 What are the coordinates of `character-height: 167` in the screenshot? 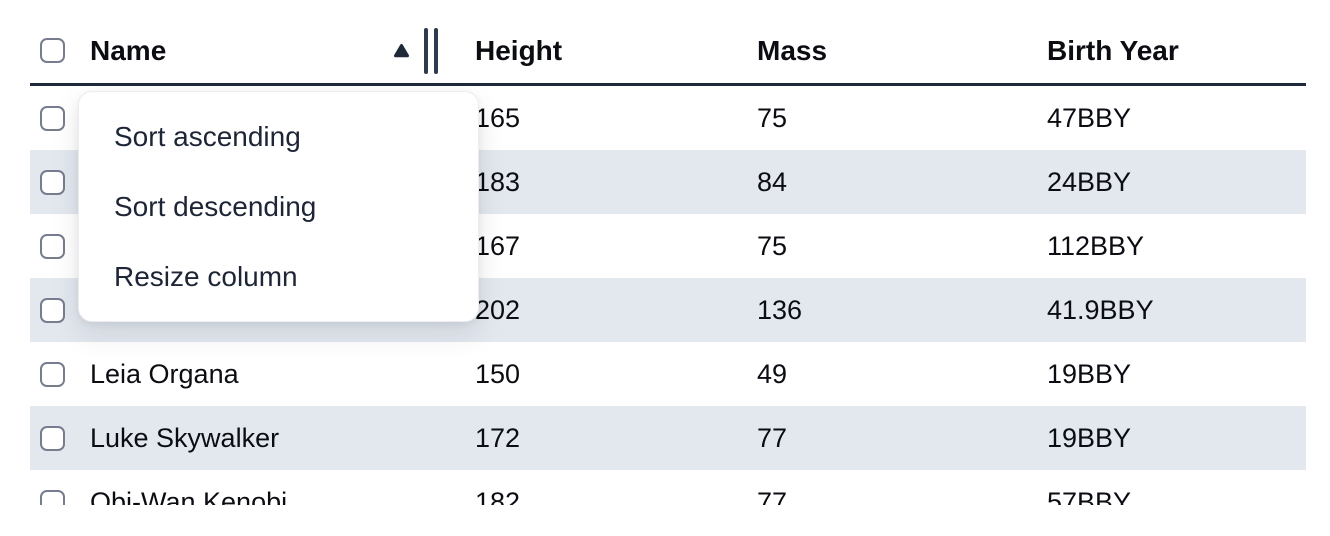 It's located at (498, 245).